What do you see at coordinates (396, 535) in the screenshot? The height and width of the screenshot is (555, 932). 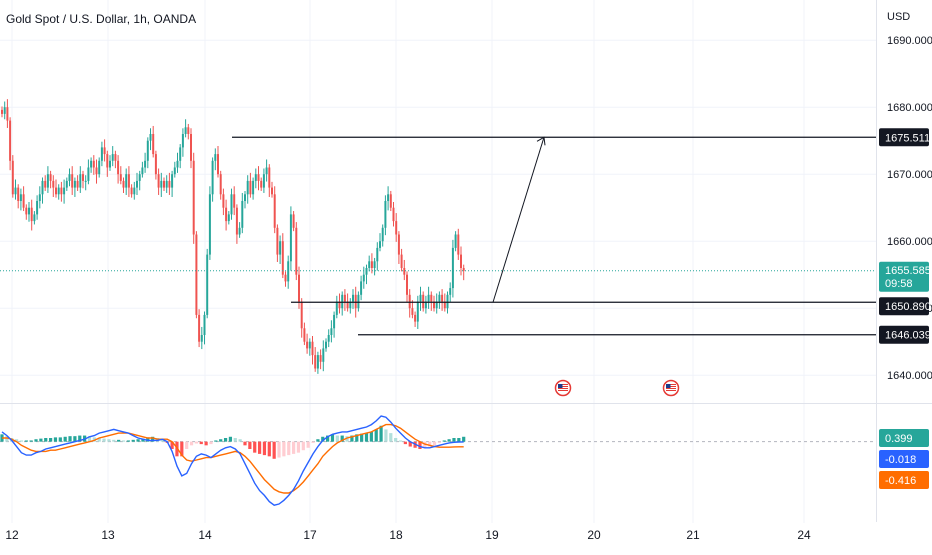 I see `time-tick-label: 18` at bounding box center [396, 535].